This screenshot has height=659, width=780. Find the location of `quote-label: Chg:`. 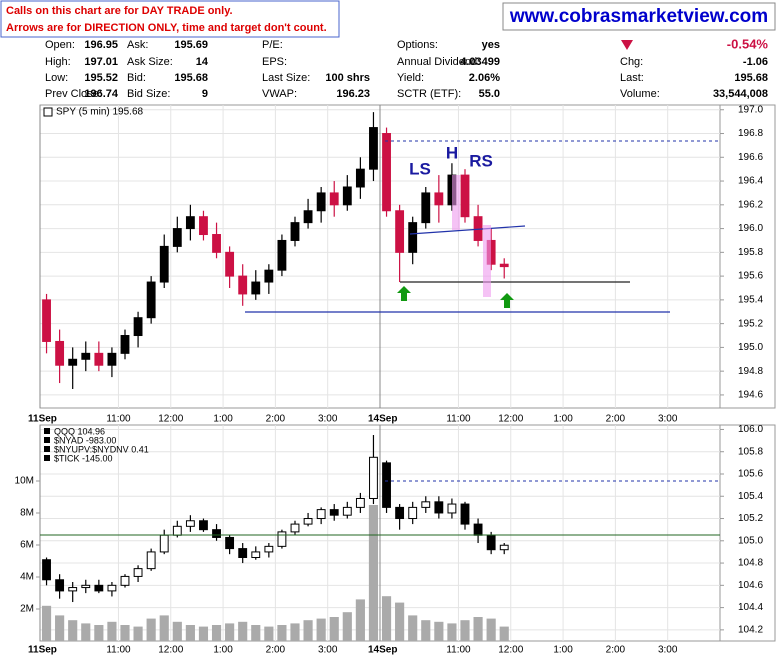

quote-label: Chg: is located at coordinates (631, 62).